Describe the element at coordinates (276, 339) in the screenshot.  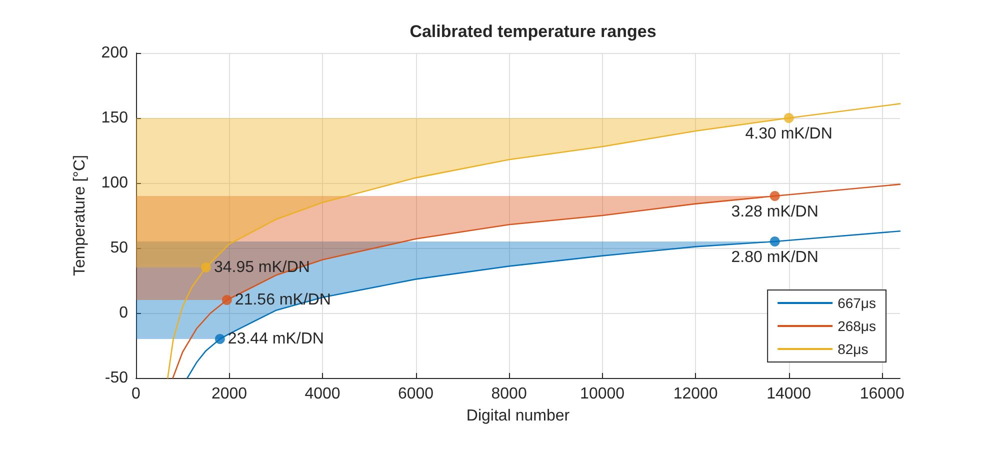
I see `annotation: 23.44 mK/DN` at that location.